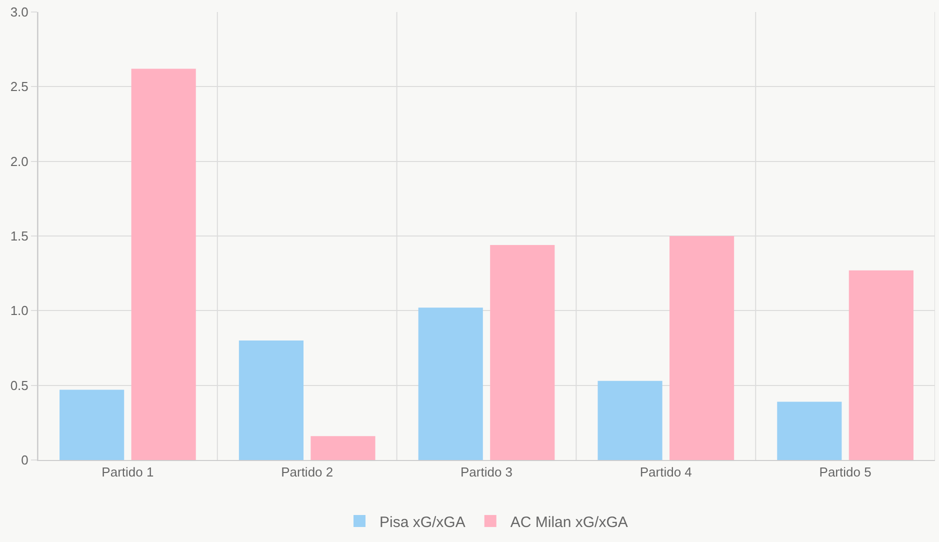 This screenshot has height=542, width=939. Describe the element at coordinates (19, 236) in the screenshot. I see `y-tick-label: 1.5` at that location.